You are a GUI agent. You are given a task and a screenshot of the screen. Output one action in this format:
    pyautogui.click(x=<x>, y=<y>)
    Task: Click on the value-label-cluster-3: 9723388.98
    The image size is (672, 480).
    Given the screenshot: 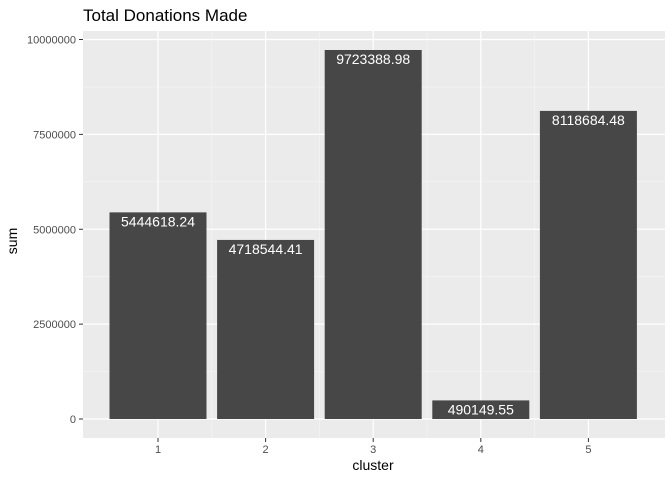 What is the action you would take?
    pyautogui.click(x=373, y=59)
    